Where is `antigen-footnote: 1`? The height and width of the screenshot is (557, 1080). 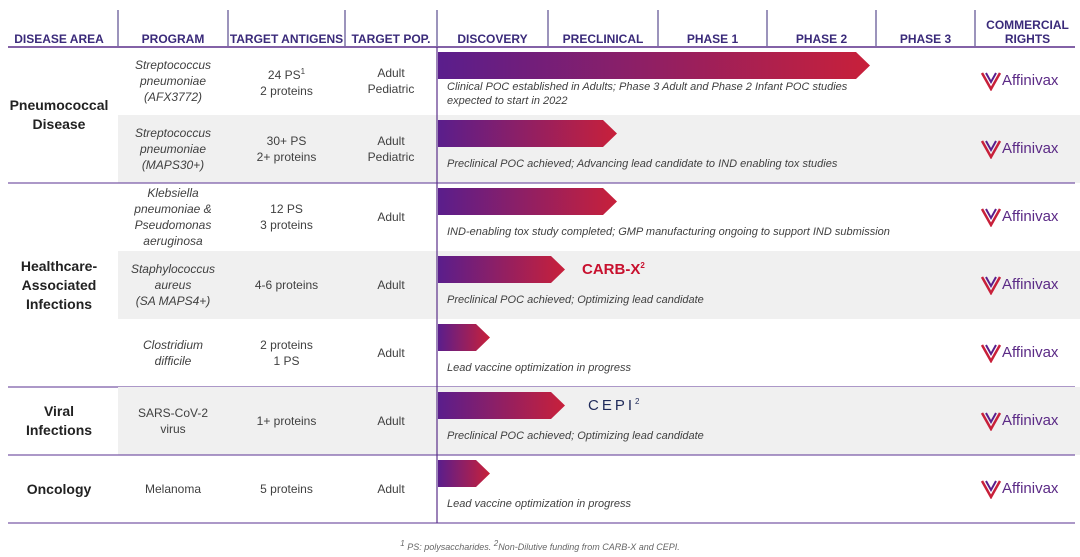 antigen-footnote: 1 is located at coordinates (303, 71).